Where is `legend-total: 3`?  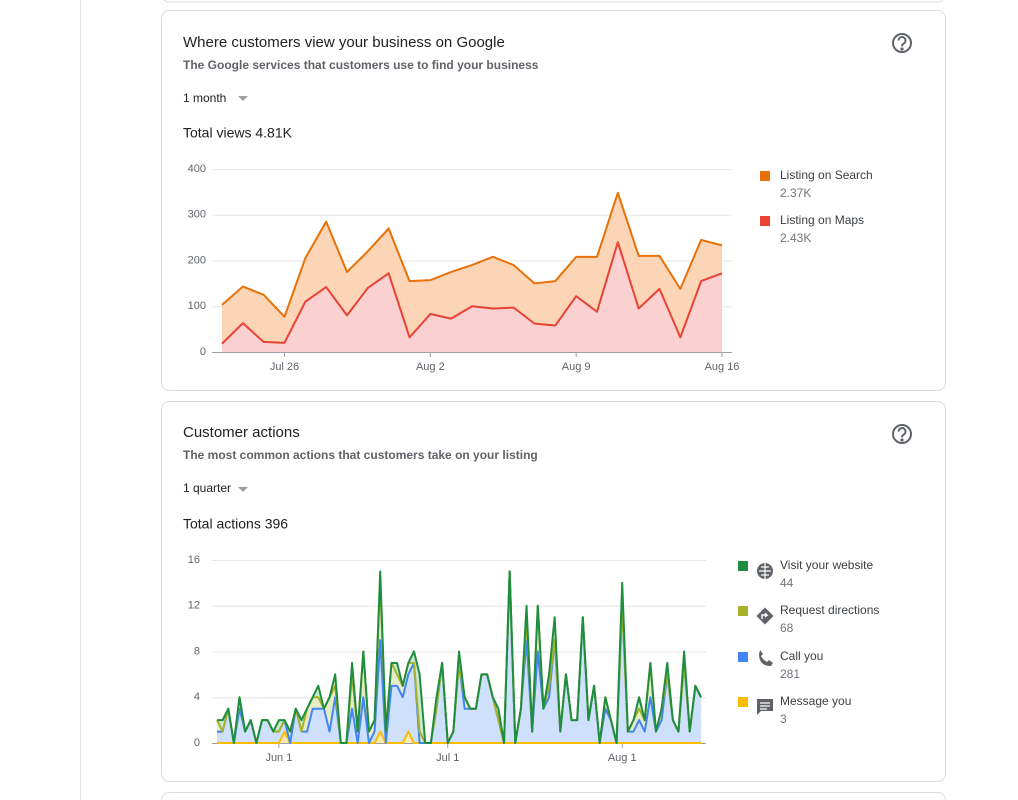
legend-total: 3 is located at coordinates (783, 719).